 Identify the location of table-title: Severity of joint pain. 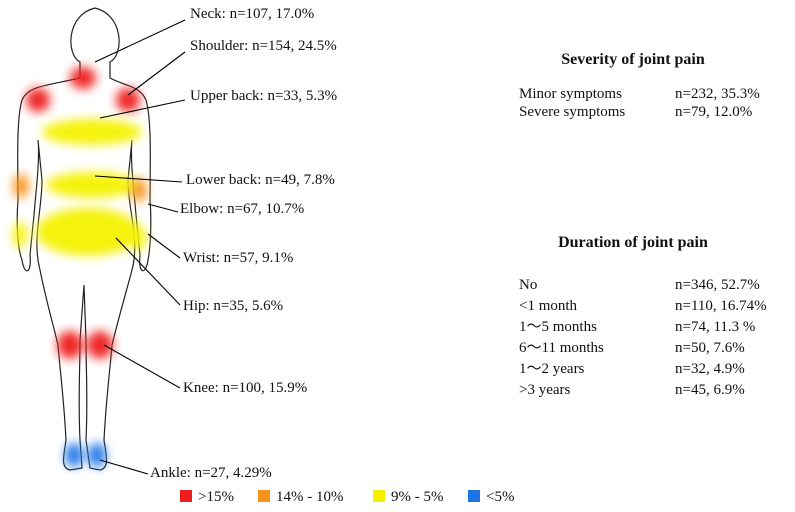
(633, 59).